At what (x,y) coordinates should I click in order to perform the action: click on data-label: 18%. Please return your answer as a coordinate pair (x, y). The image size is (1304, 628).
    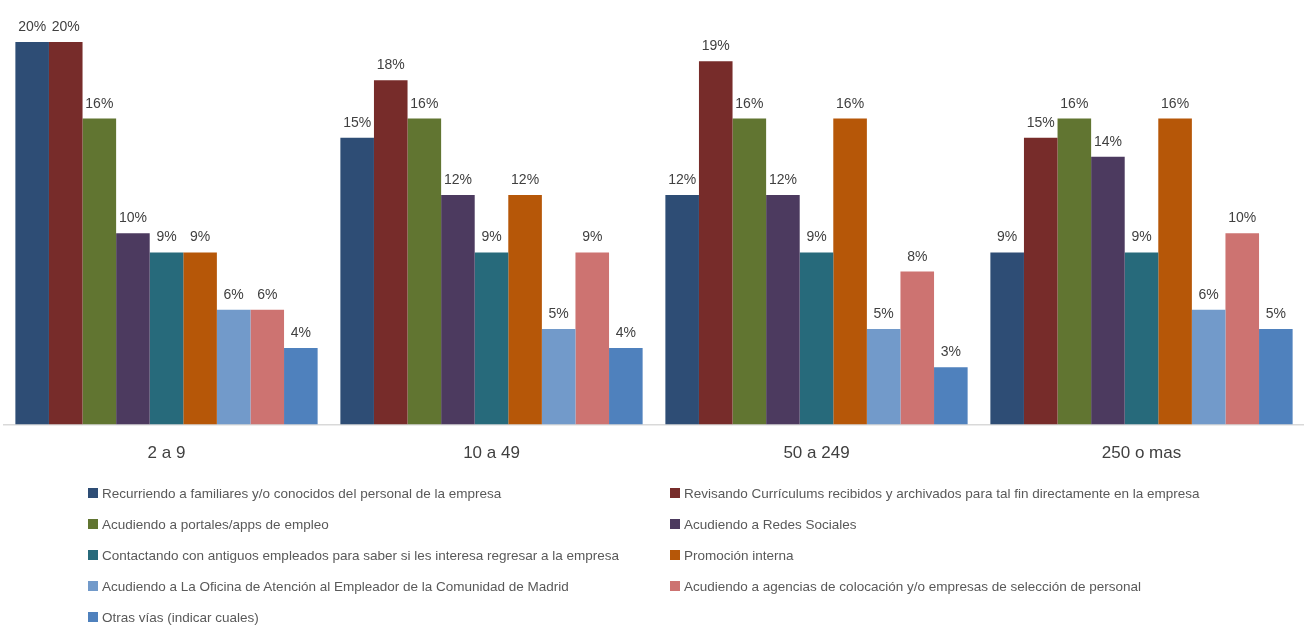
    Looking at the image, I should click on (390, 64).